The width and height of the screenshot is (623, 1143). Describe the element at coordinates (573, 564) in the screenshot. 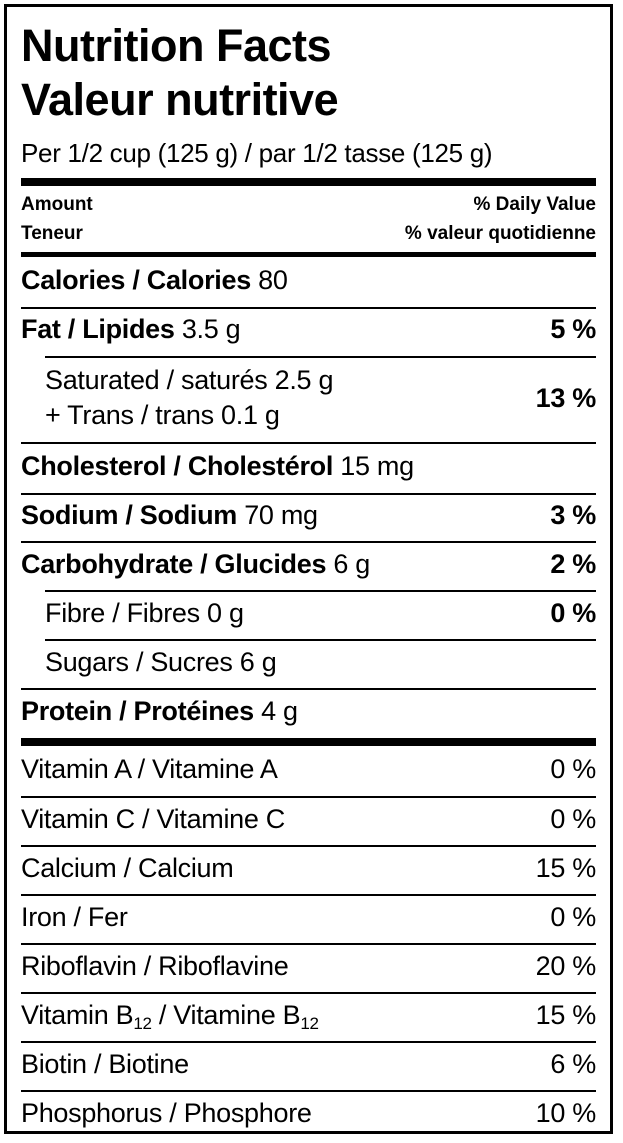

I see `carbohydrate-dv: 2 %` at that location.